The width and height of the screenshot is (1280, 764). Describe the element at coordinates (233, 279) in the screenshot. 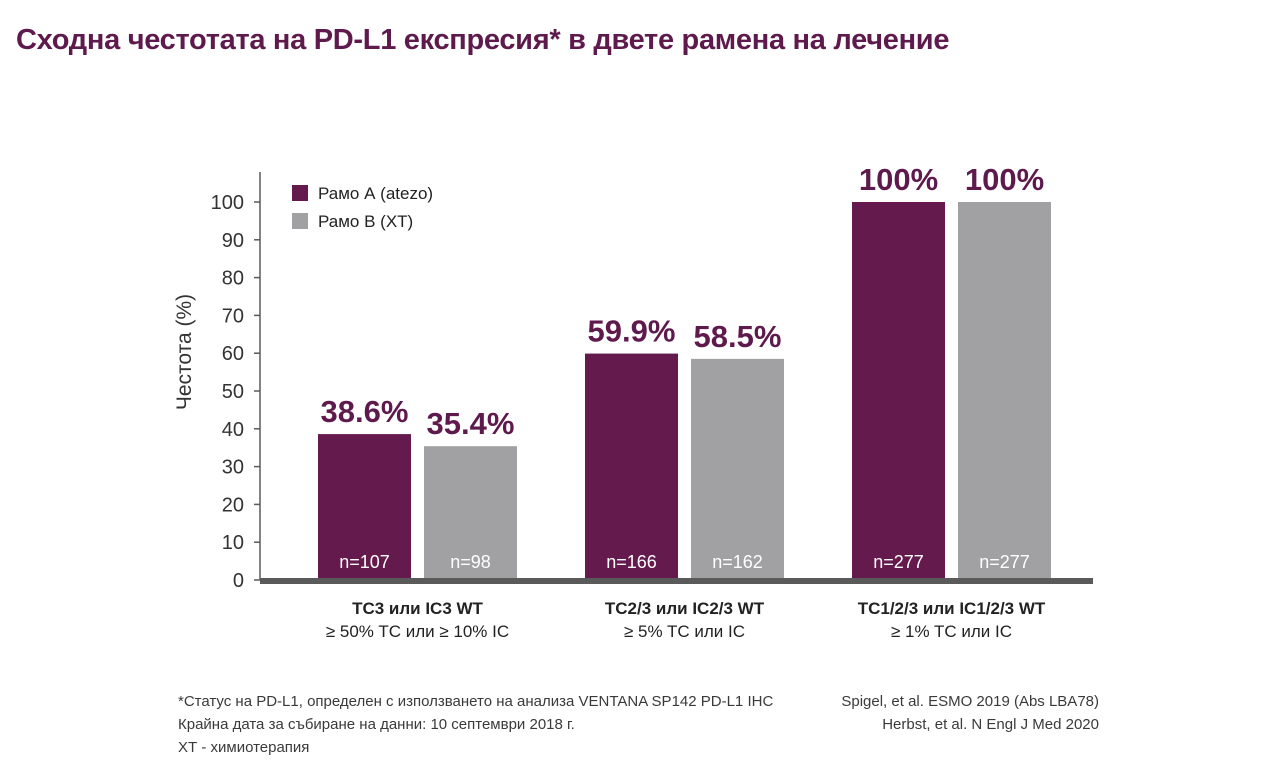

I see `y-tick-label: 80` at that location.